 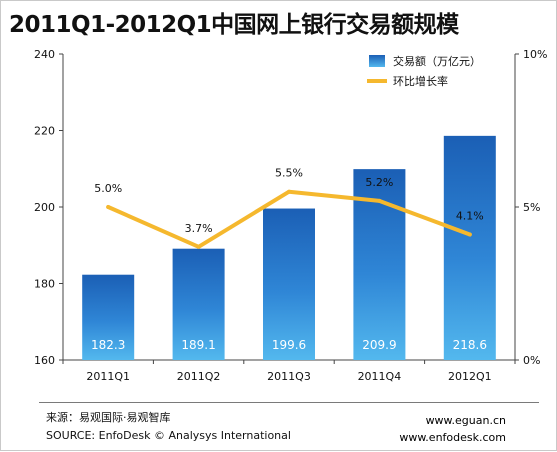 I want to click on y-left-tick-label: 220, so click(x=44, y=131).